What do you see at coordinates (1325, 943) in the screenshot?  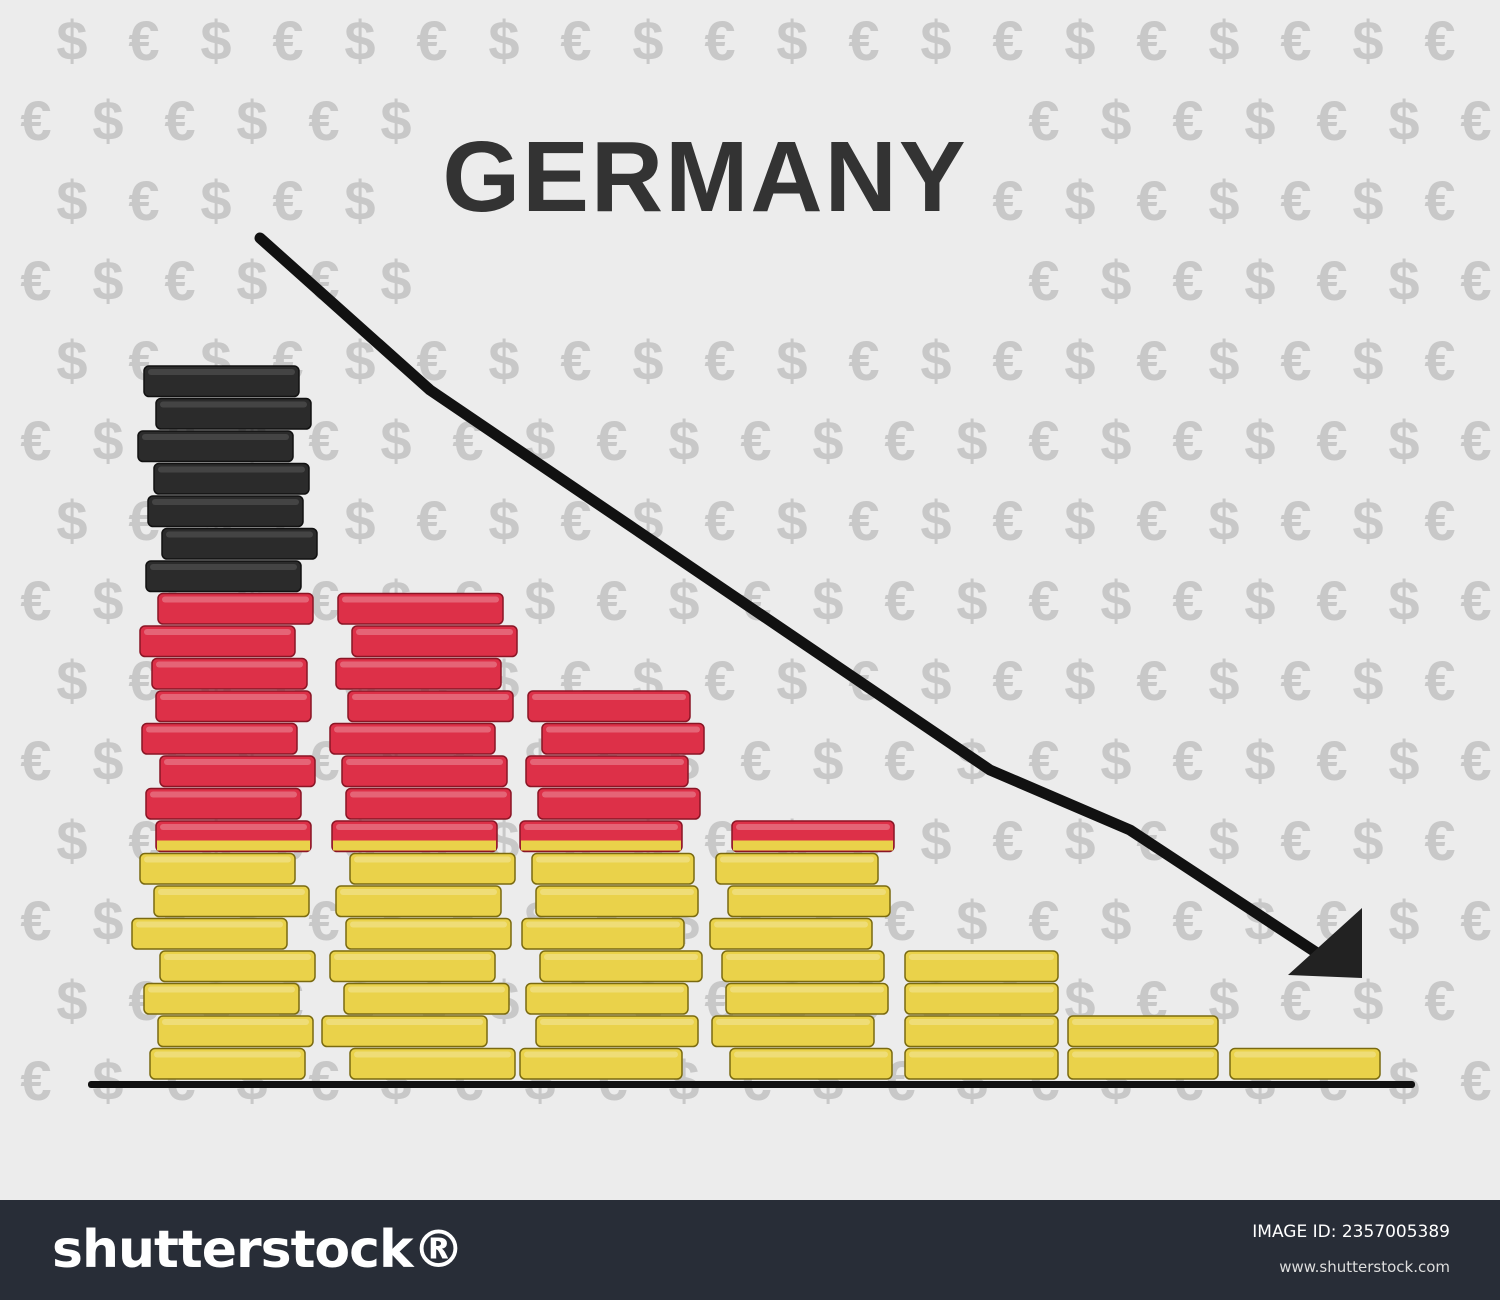 I see `arrow-head-icon` at bounding box center [1325, 943].